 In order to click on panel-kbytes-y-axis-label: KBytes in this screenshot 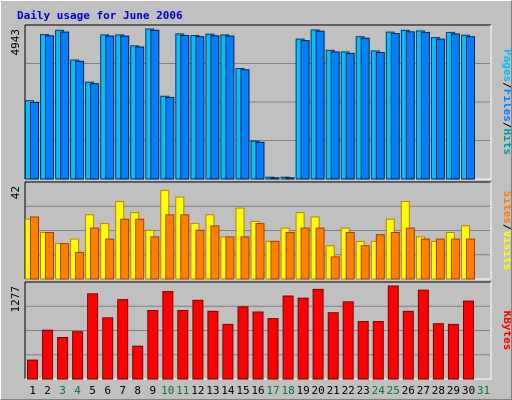, I will do `click(506, 331)`.